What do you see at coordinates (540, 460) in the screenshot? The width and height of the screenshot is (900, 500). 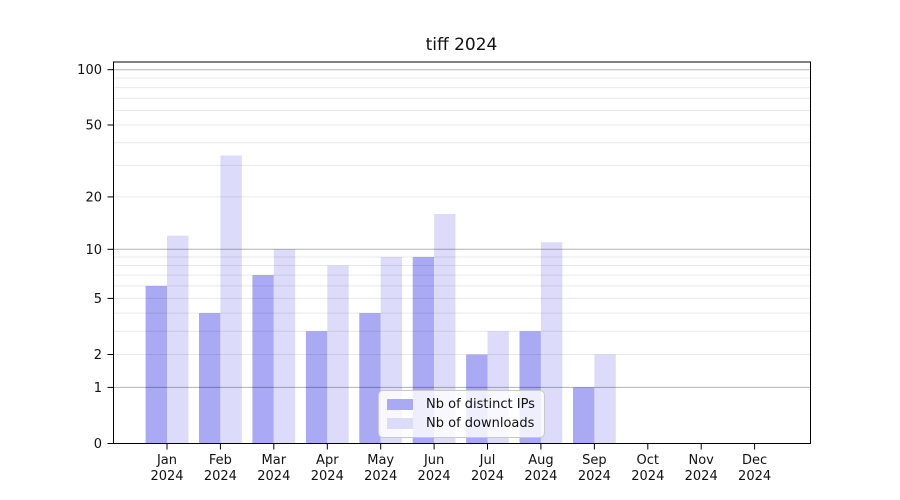 I see `x-tick-label-month-aug: Aug` at bounding box center [540, 460].